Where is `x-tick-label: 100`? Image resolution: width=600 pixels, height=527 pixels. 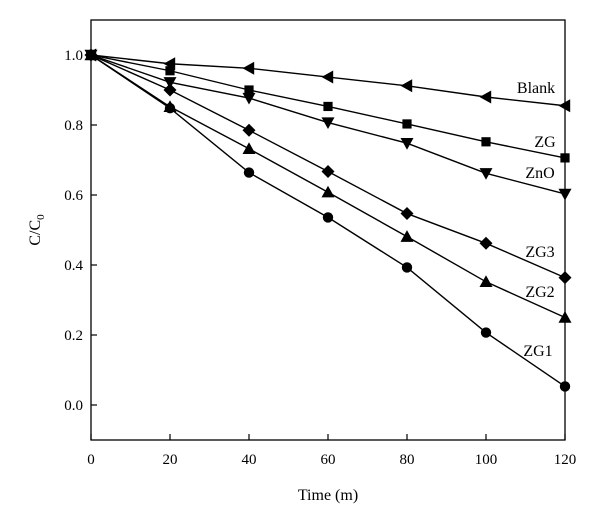 x-tick-label: 100 is located at coordinates (486, 460).